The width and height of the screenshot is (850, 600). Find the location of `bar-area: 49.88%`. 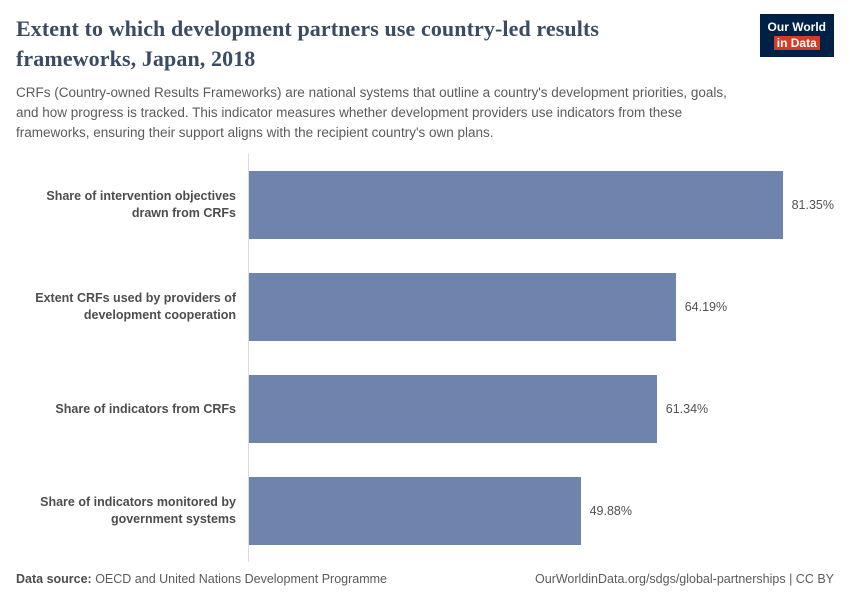

bar-area: 49.88% is located at coordinates (541, 511).